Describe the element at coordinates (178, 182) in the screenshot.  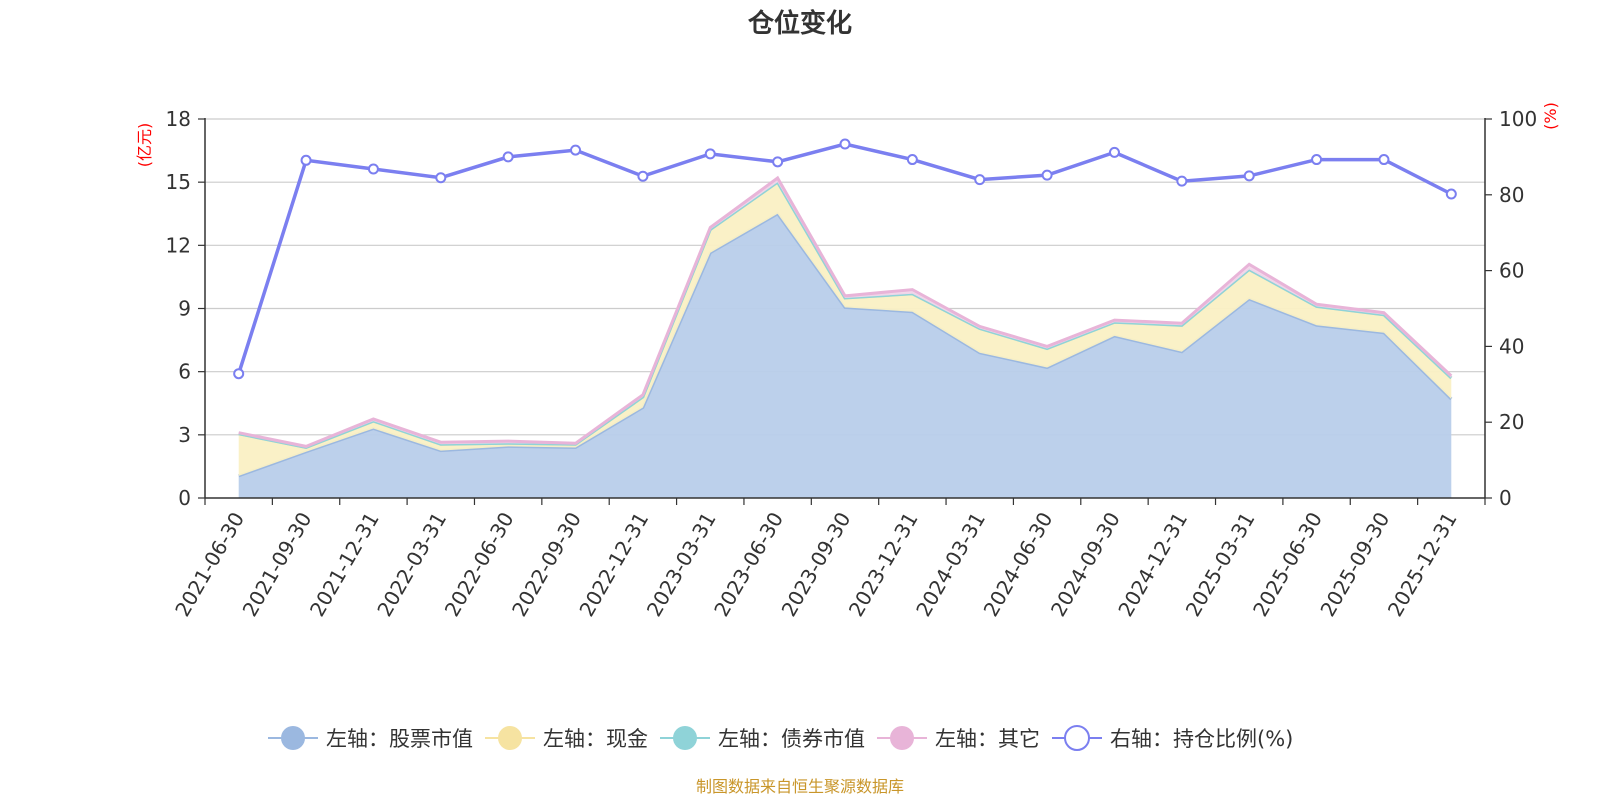
I see `left-tick-label: 15` at that location.